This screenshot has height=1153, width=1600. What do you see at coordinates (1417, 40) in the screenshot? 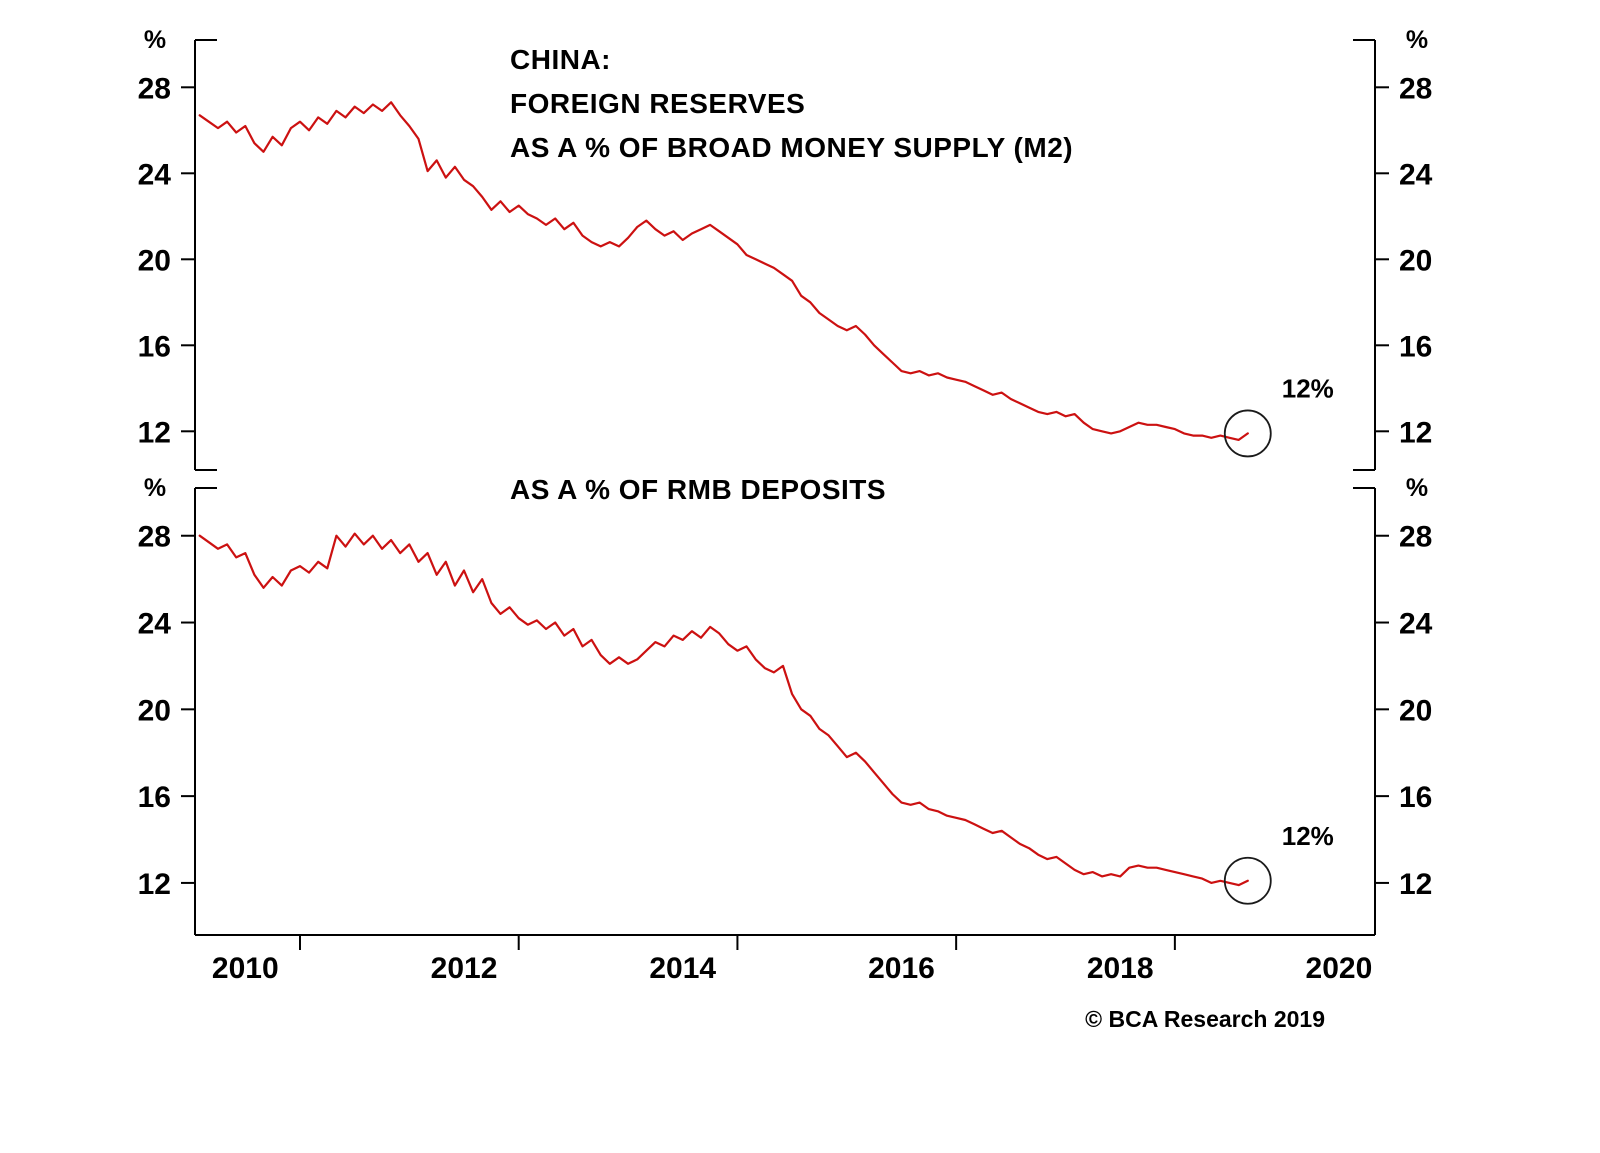
I see `percent-label-right-m2: %` at bounding box center [1417, 40].